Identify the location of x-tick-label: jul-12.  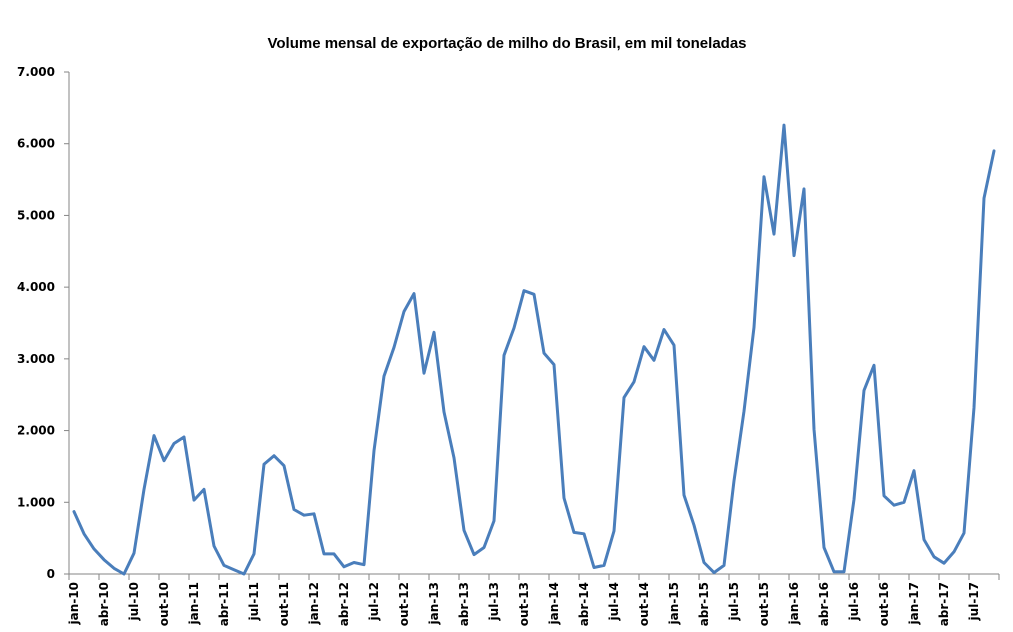
(374, 601).